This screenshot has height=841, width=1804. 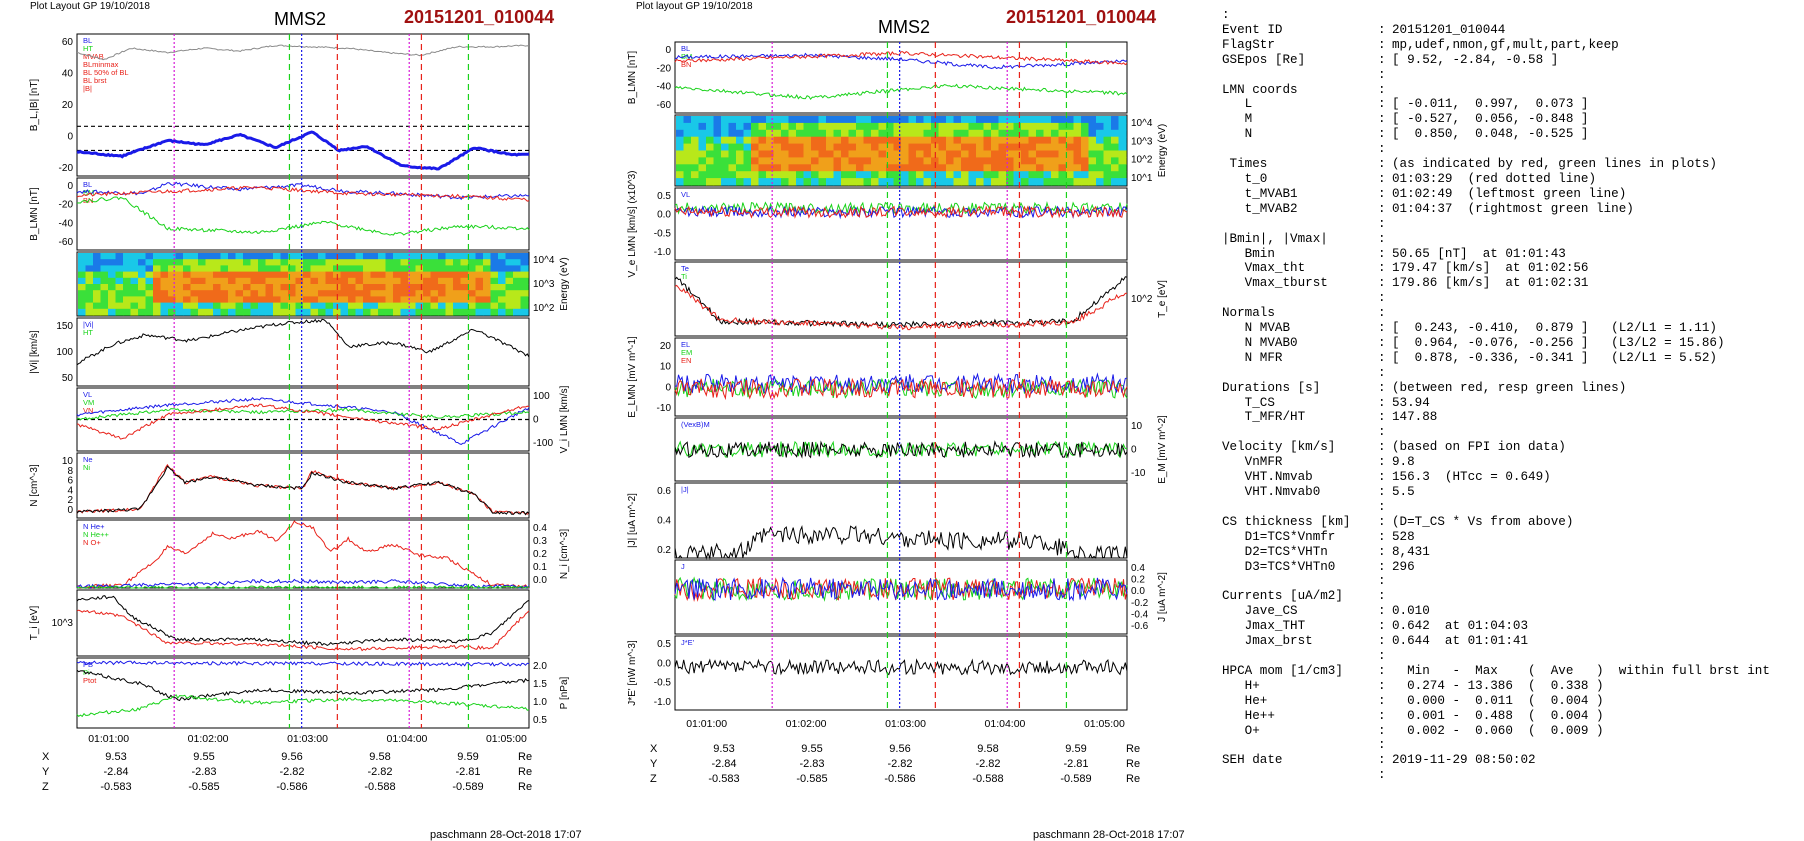 What do you see at coordinates (1507, 45) in the screenshot?
I see `info-line: FlagStr: mp,udef,nmon,gf,mult,part,keep` at bounding box center [1507, 45].